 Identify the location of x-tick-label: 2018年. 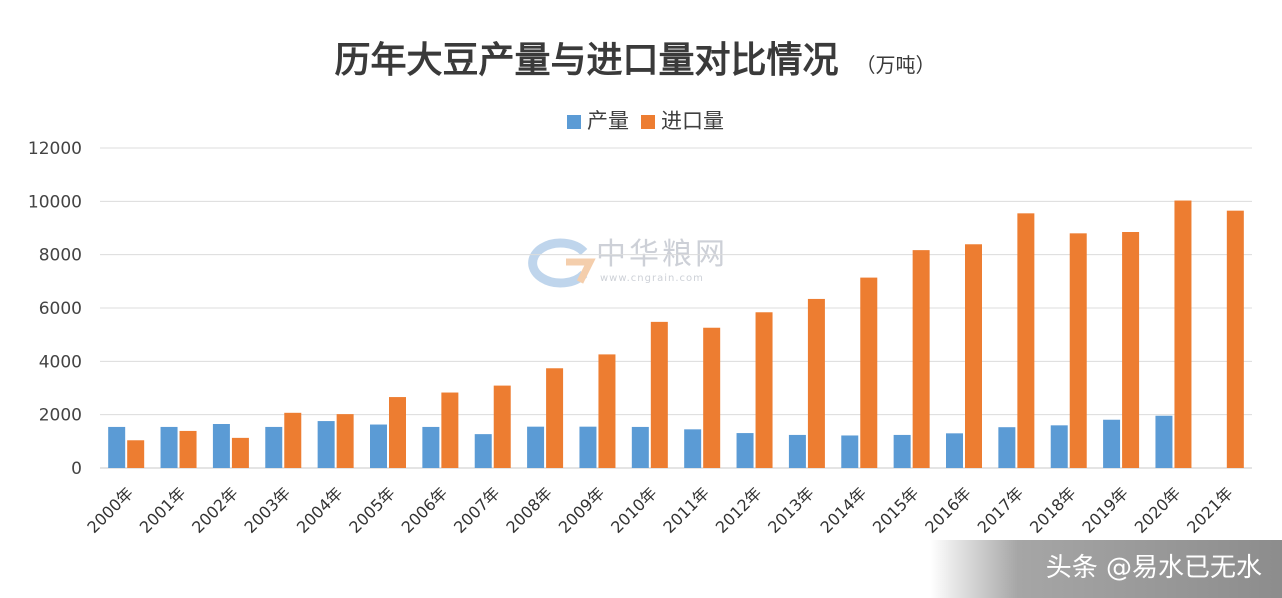
(1053, 510).